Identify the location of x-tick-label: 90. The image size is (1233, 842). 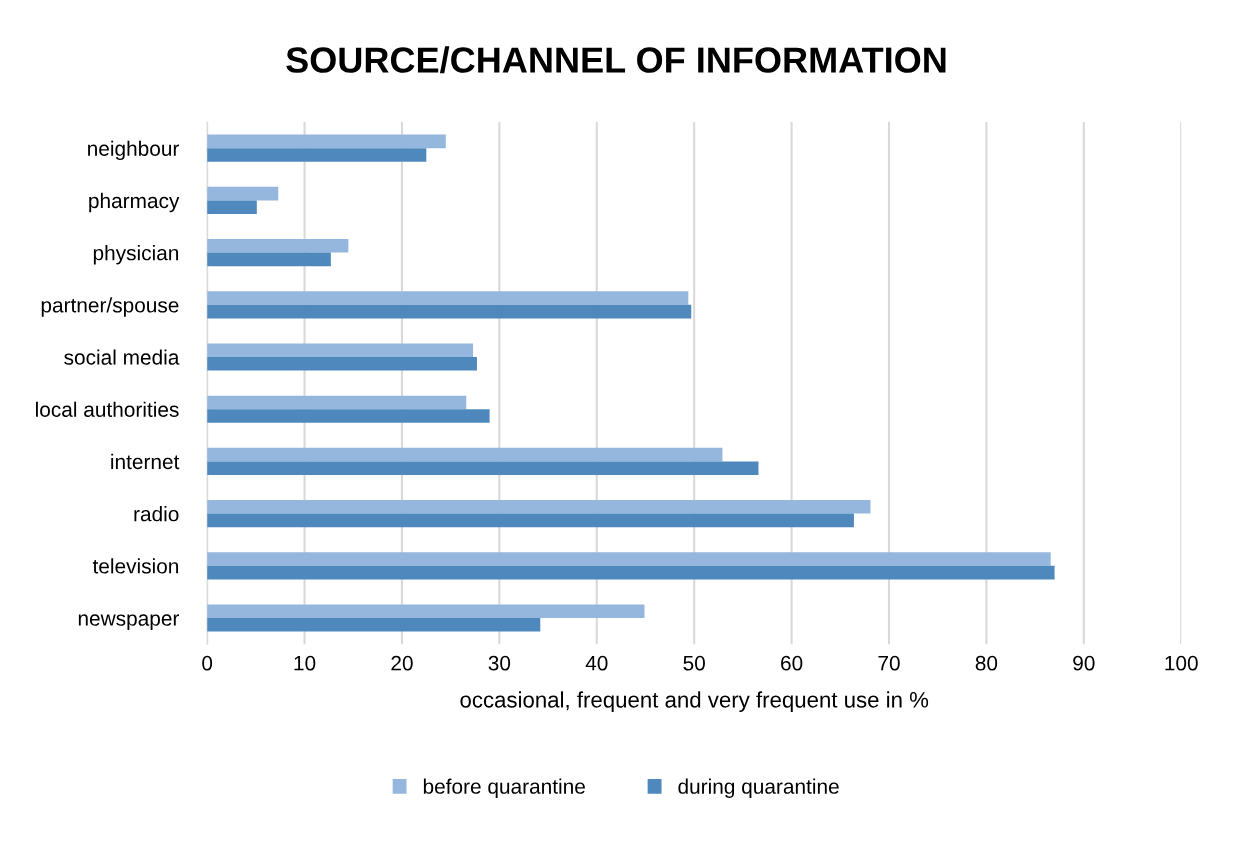
(1084, 663).